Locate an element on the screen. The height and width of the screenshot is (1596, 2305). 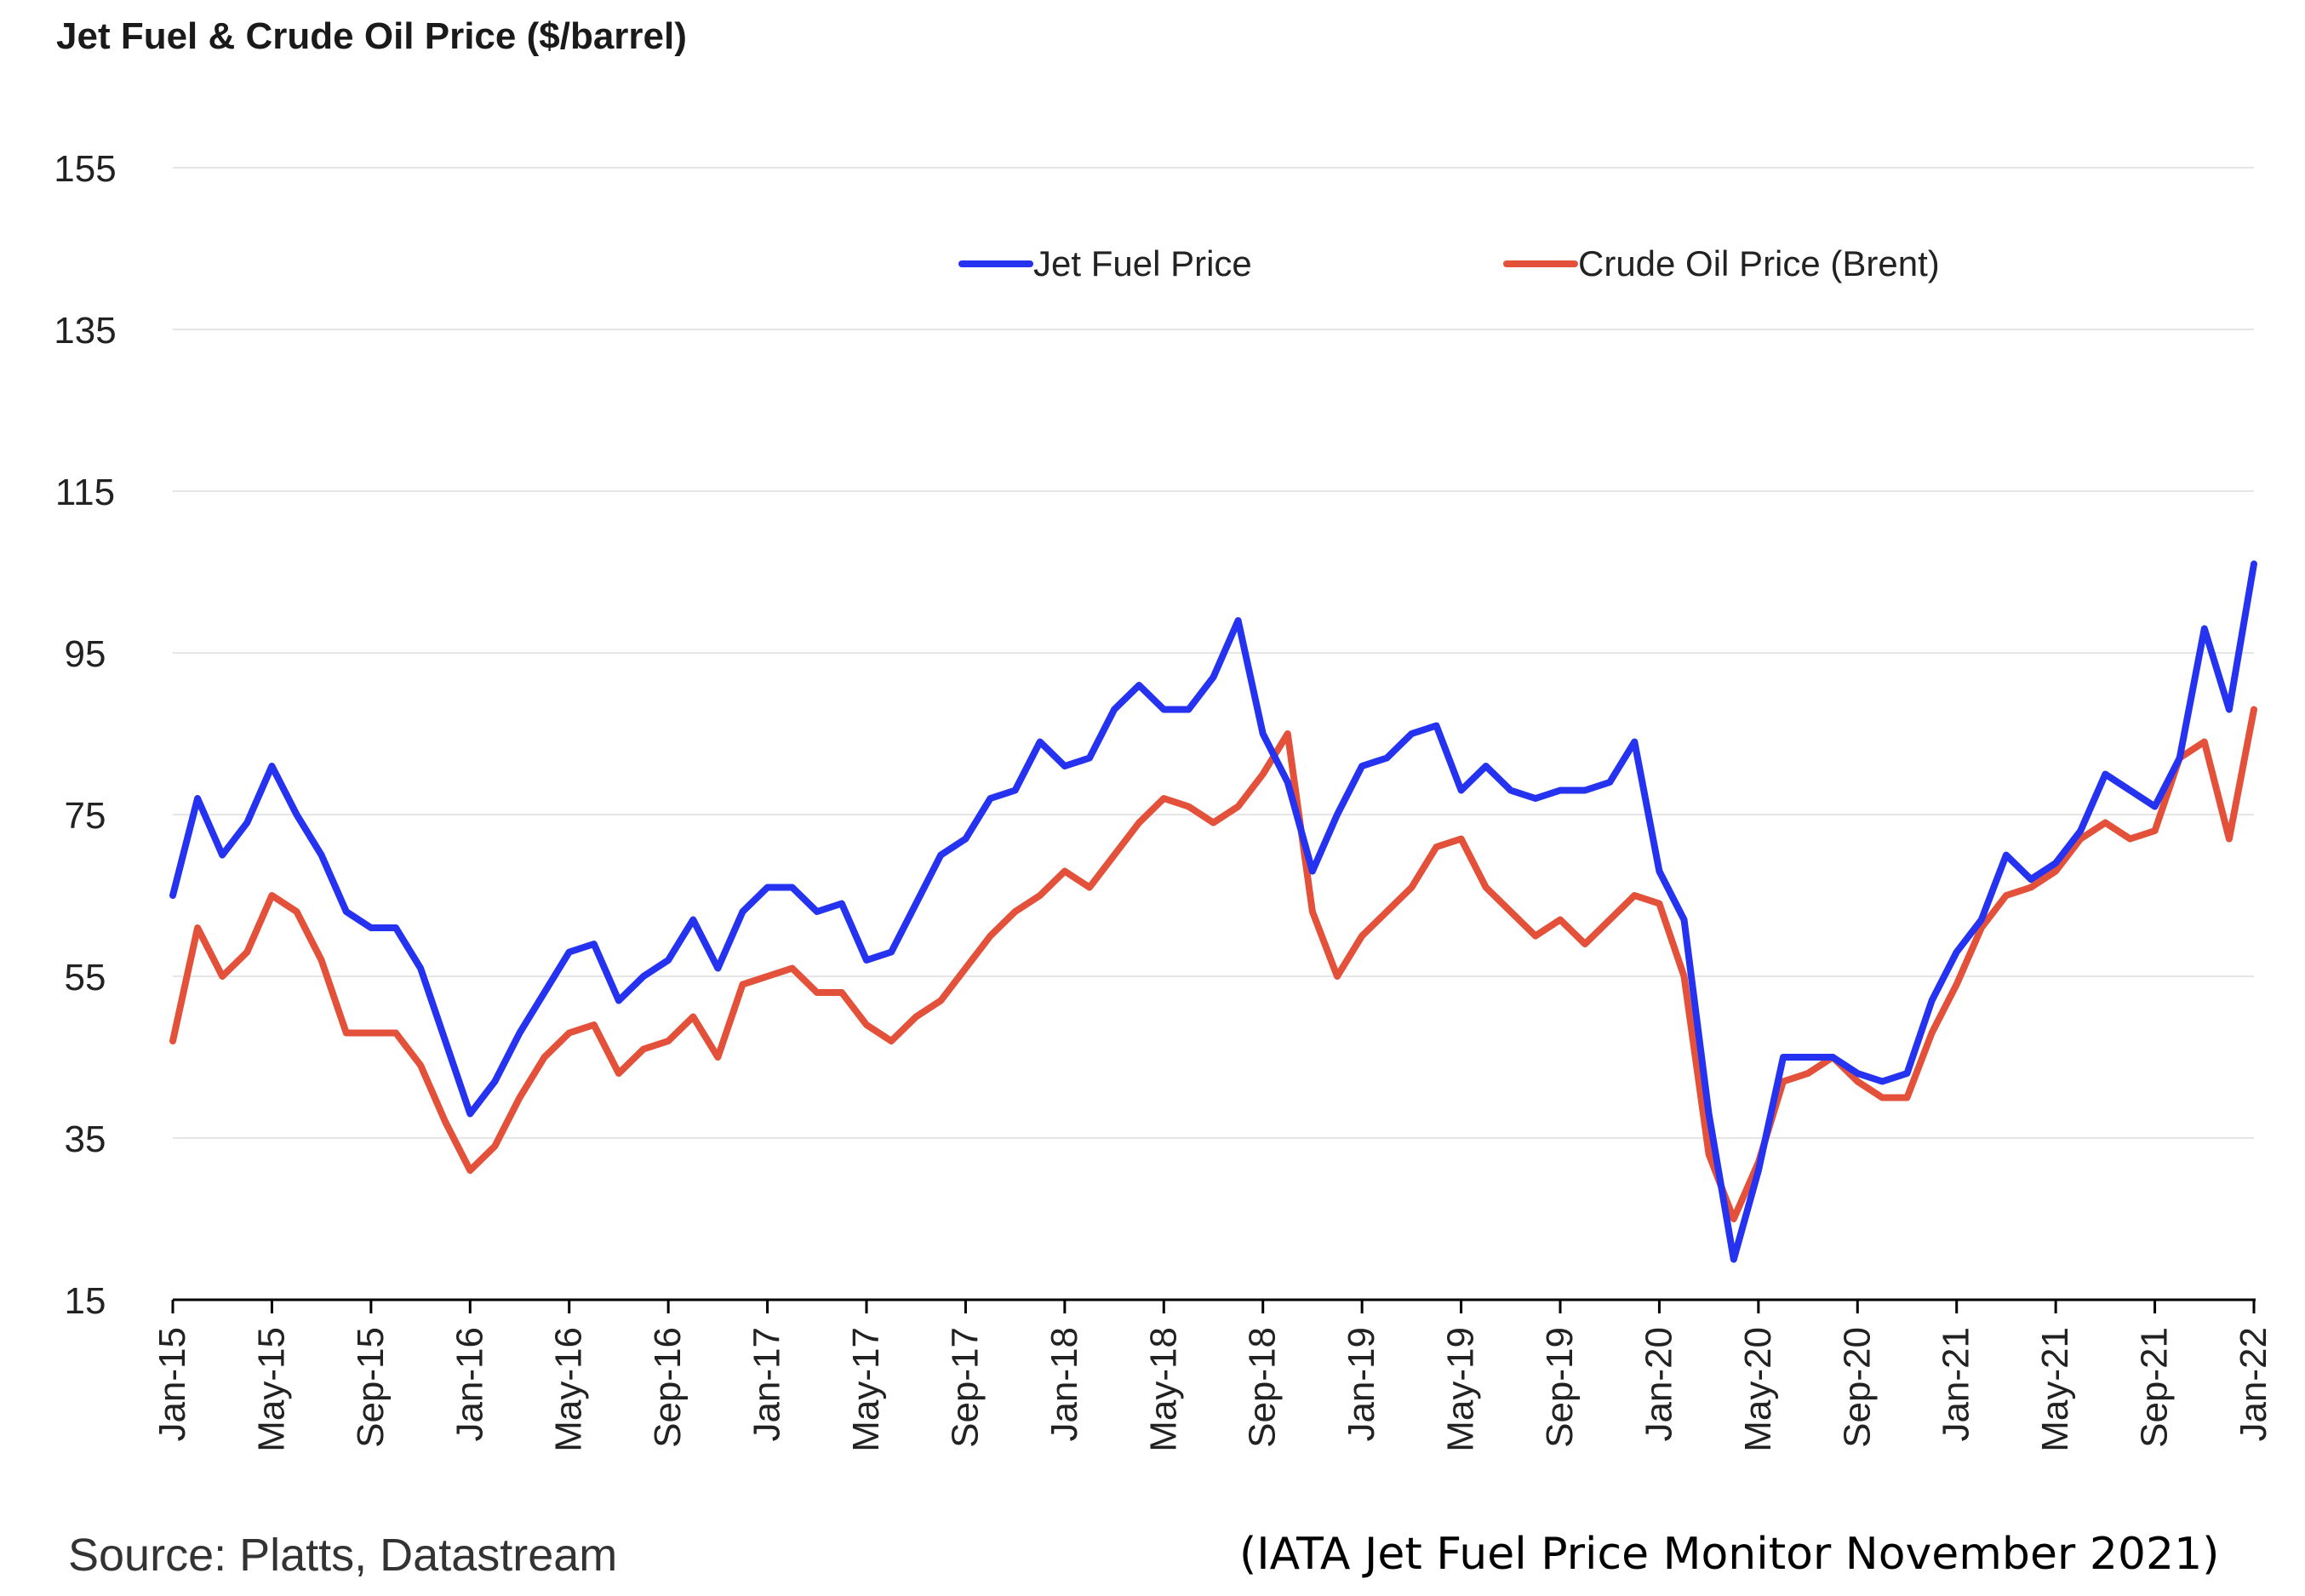
x-tick-label: Sep-15 is located at coordinates (371, 1387).